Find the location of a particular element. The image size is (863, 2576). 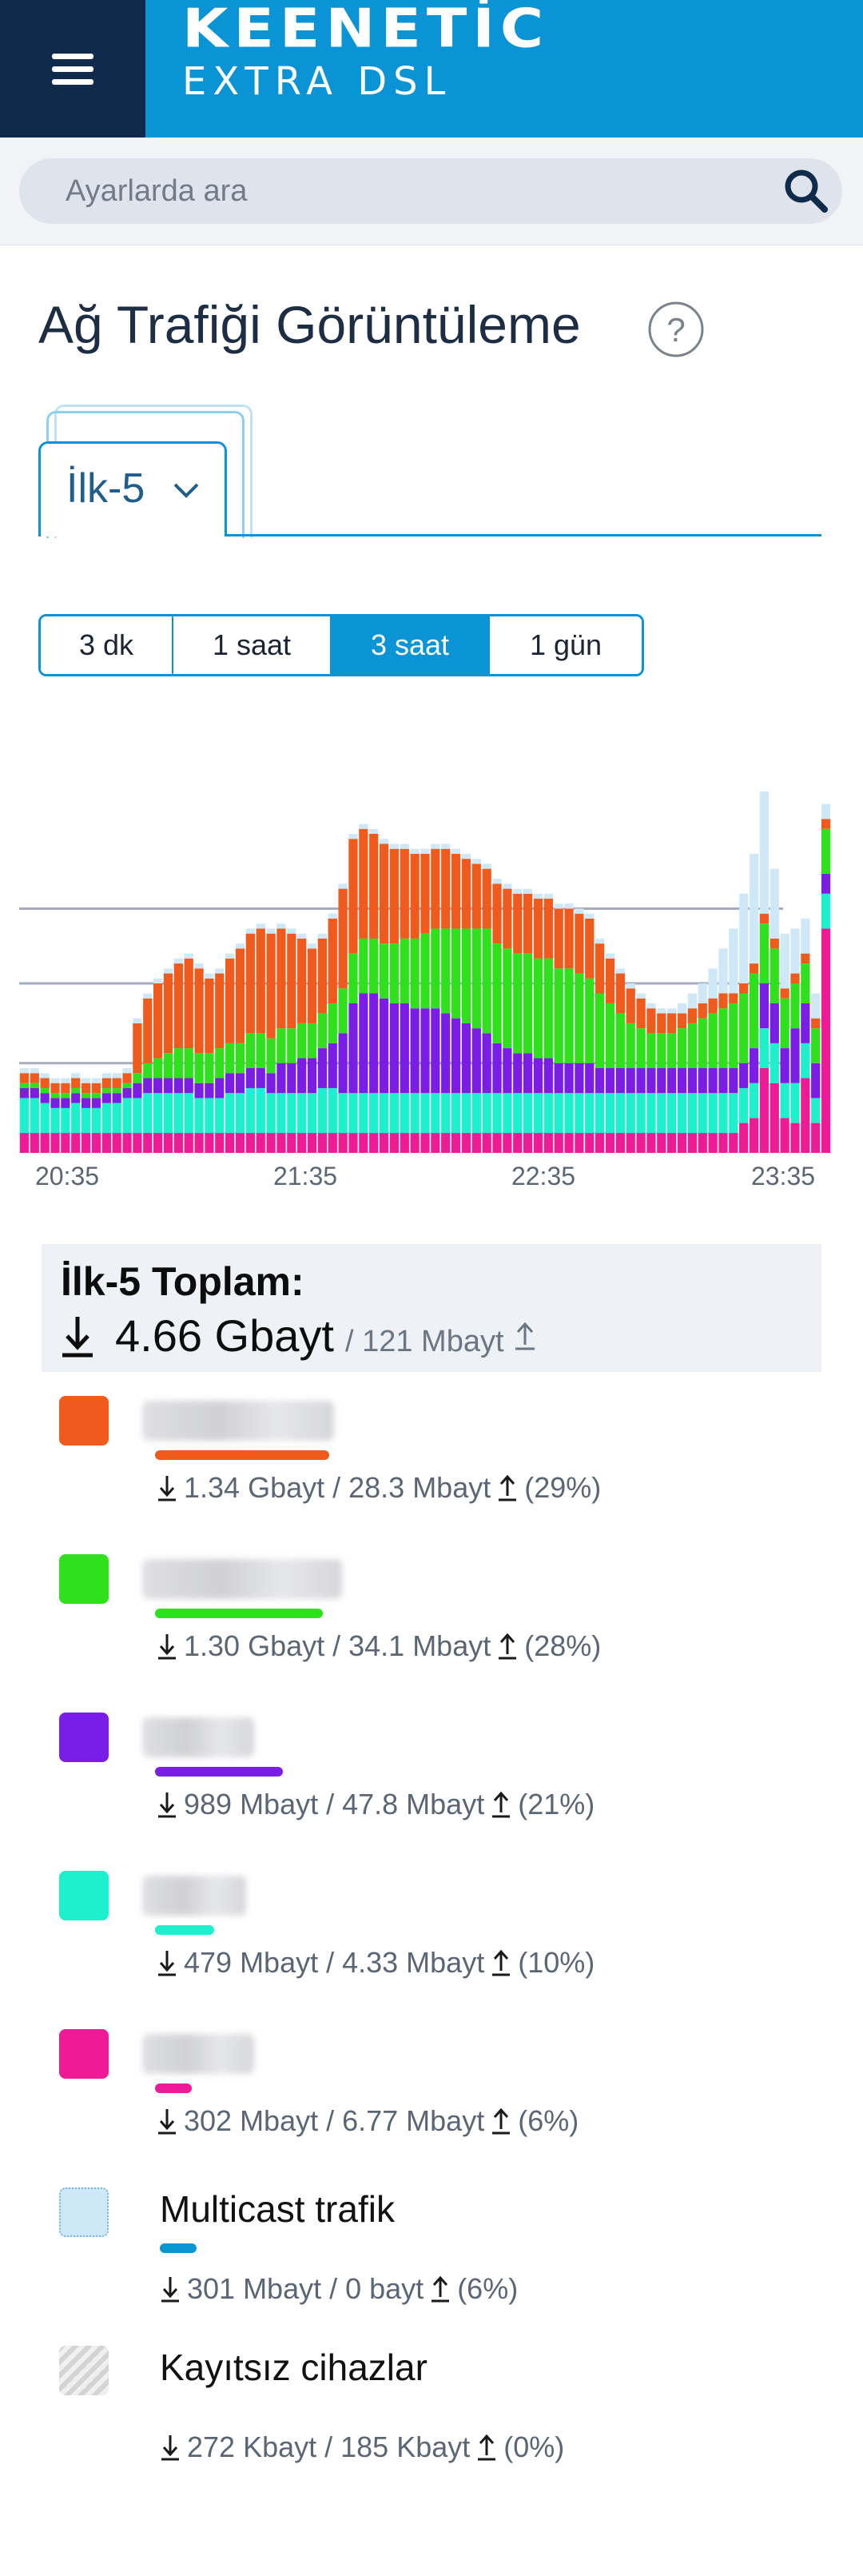

legend-item: 1.34 Gbayt / 28.3 Mbayt (29%) is located at coordinates (431, 1464).